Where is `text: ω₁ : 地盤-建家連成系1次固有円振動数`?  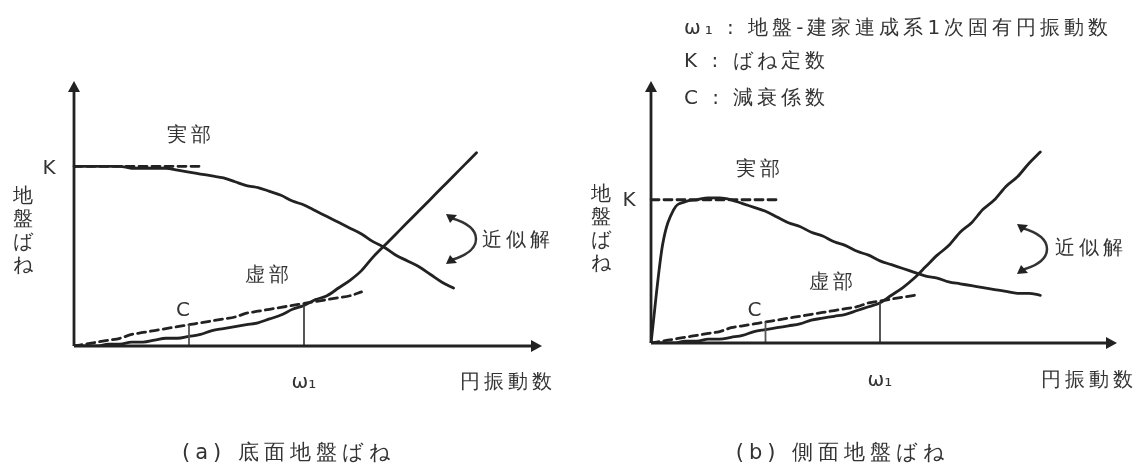 text: ω₁ : 地盤-建家連成系1次固有円振動数 is located at coordinates (898, 27).